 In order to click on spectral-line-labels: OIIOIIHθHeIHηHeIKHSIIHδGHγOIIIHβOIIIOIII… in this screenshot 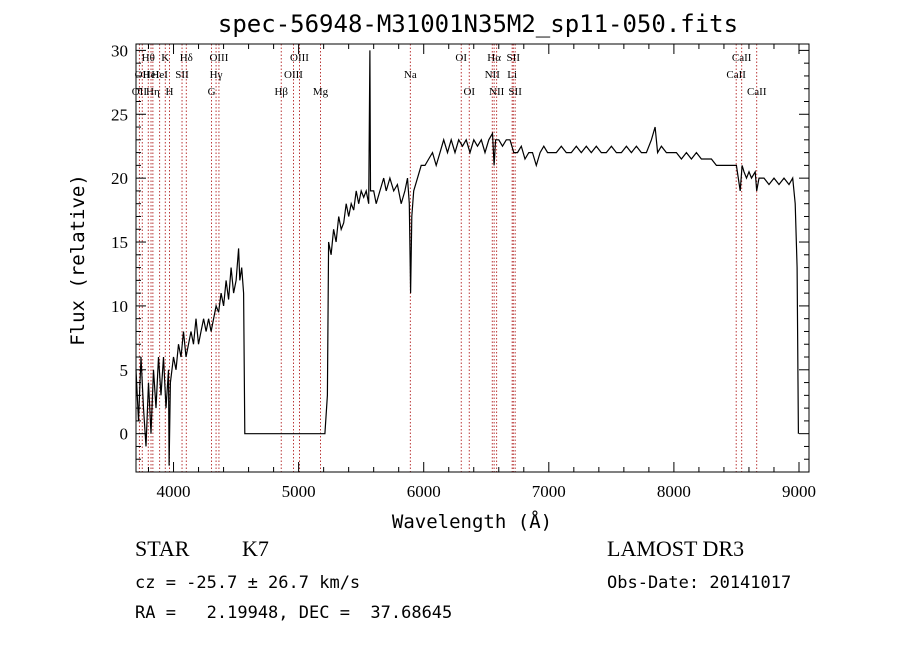, I will do `click(449, 75)`.